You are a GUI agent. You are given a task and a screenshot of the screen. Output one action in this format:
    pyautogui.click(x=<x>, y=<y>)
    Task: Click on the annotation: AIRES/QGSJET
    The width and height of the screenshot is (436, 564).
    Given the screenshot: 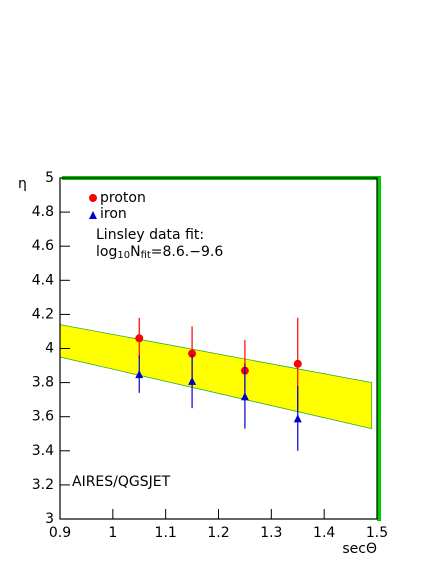 What is the action you would take?
    pyautogui.click(x=121, y=482)
    